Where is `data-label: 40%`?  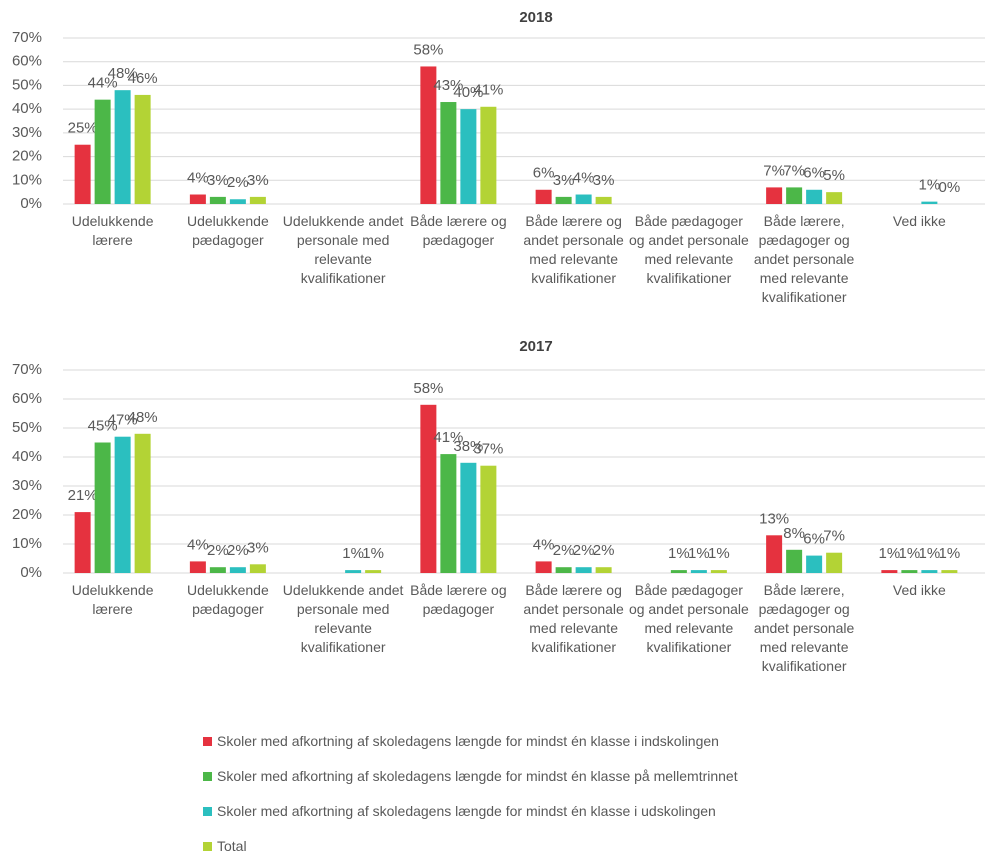 data-label: 40% is located at coordinates (468, 92).